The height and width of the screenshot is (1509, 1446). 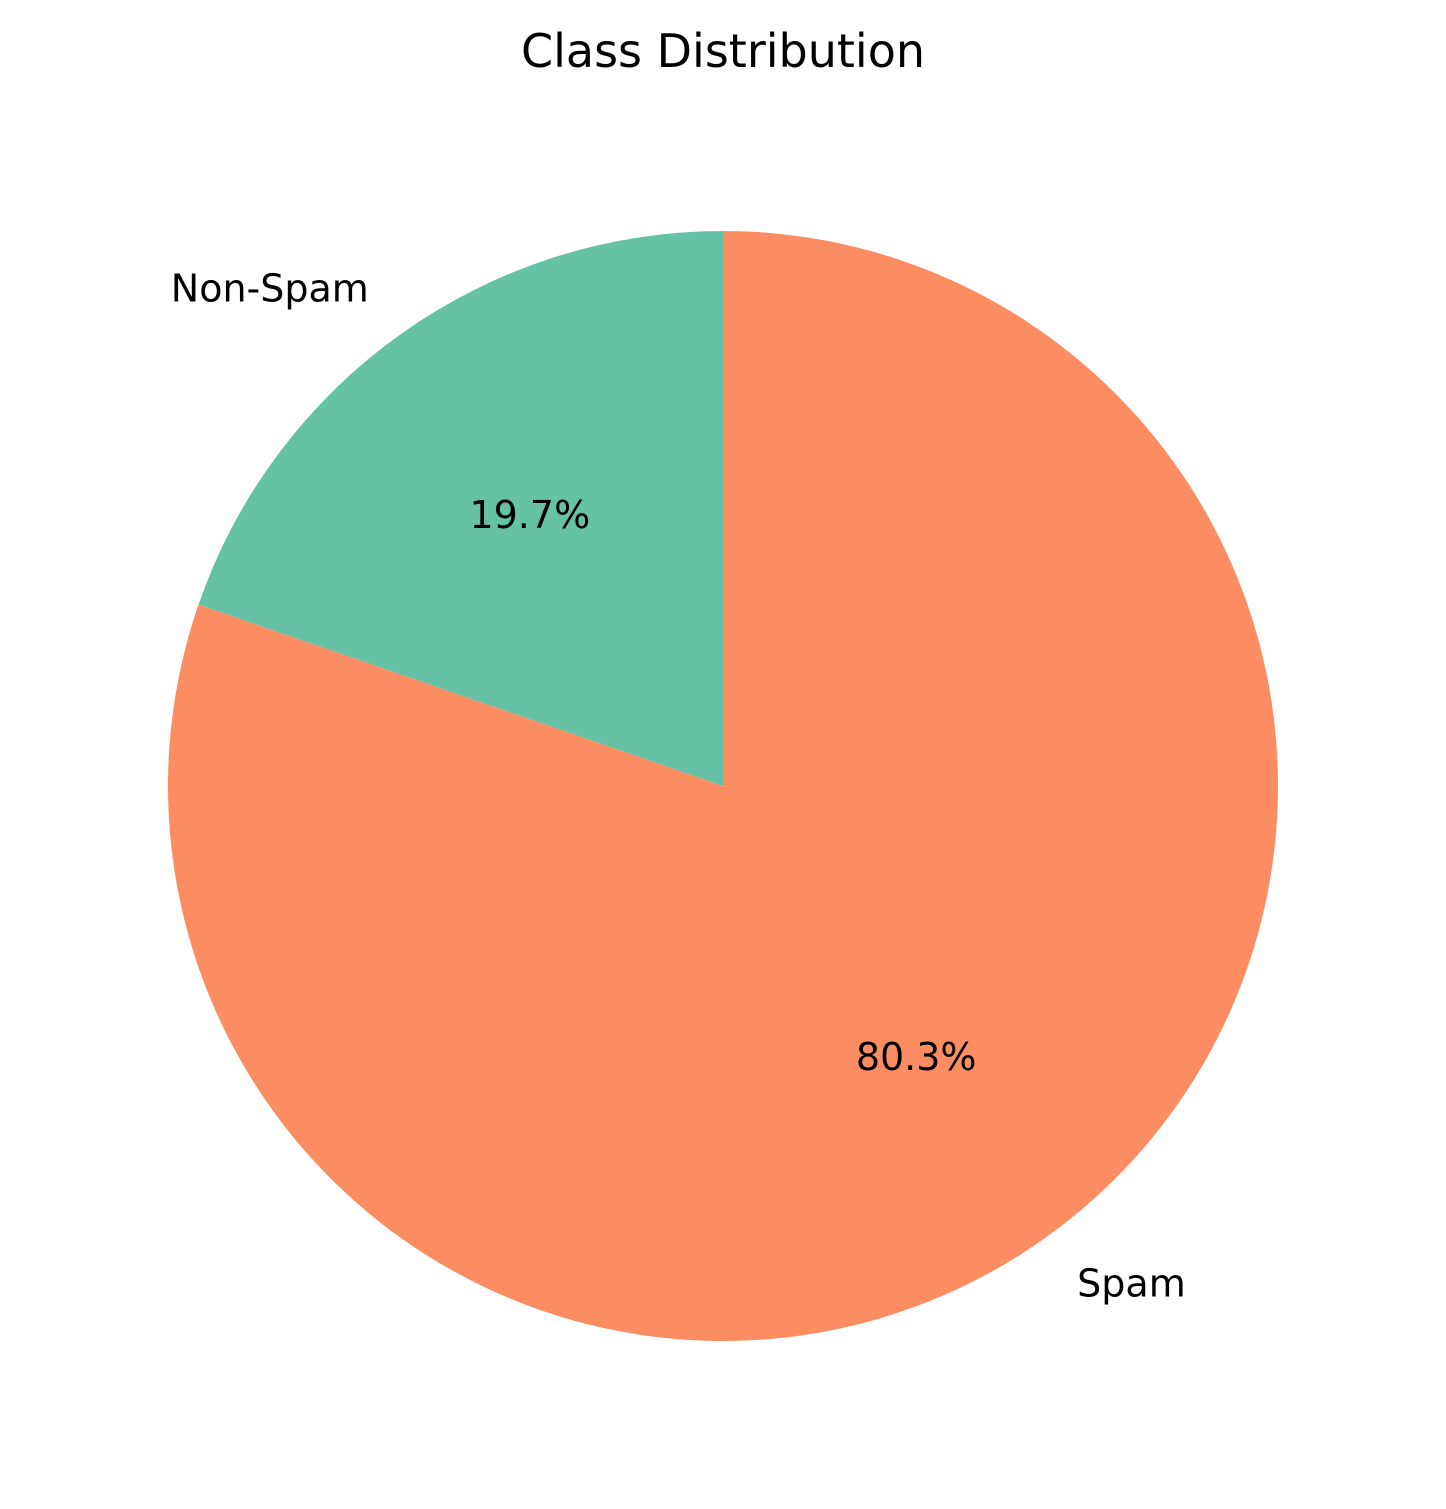 I want to click on slice-label-spam: Spam, so click(x=1131, y=1283).